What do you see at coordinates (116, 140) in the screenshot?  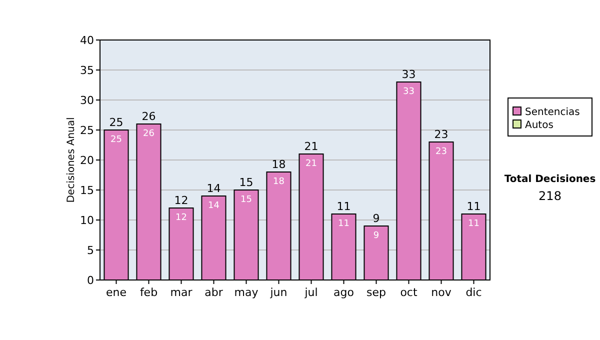 I see `data-label: 25` at bounding box center [116, 140].